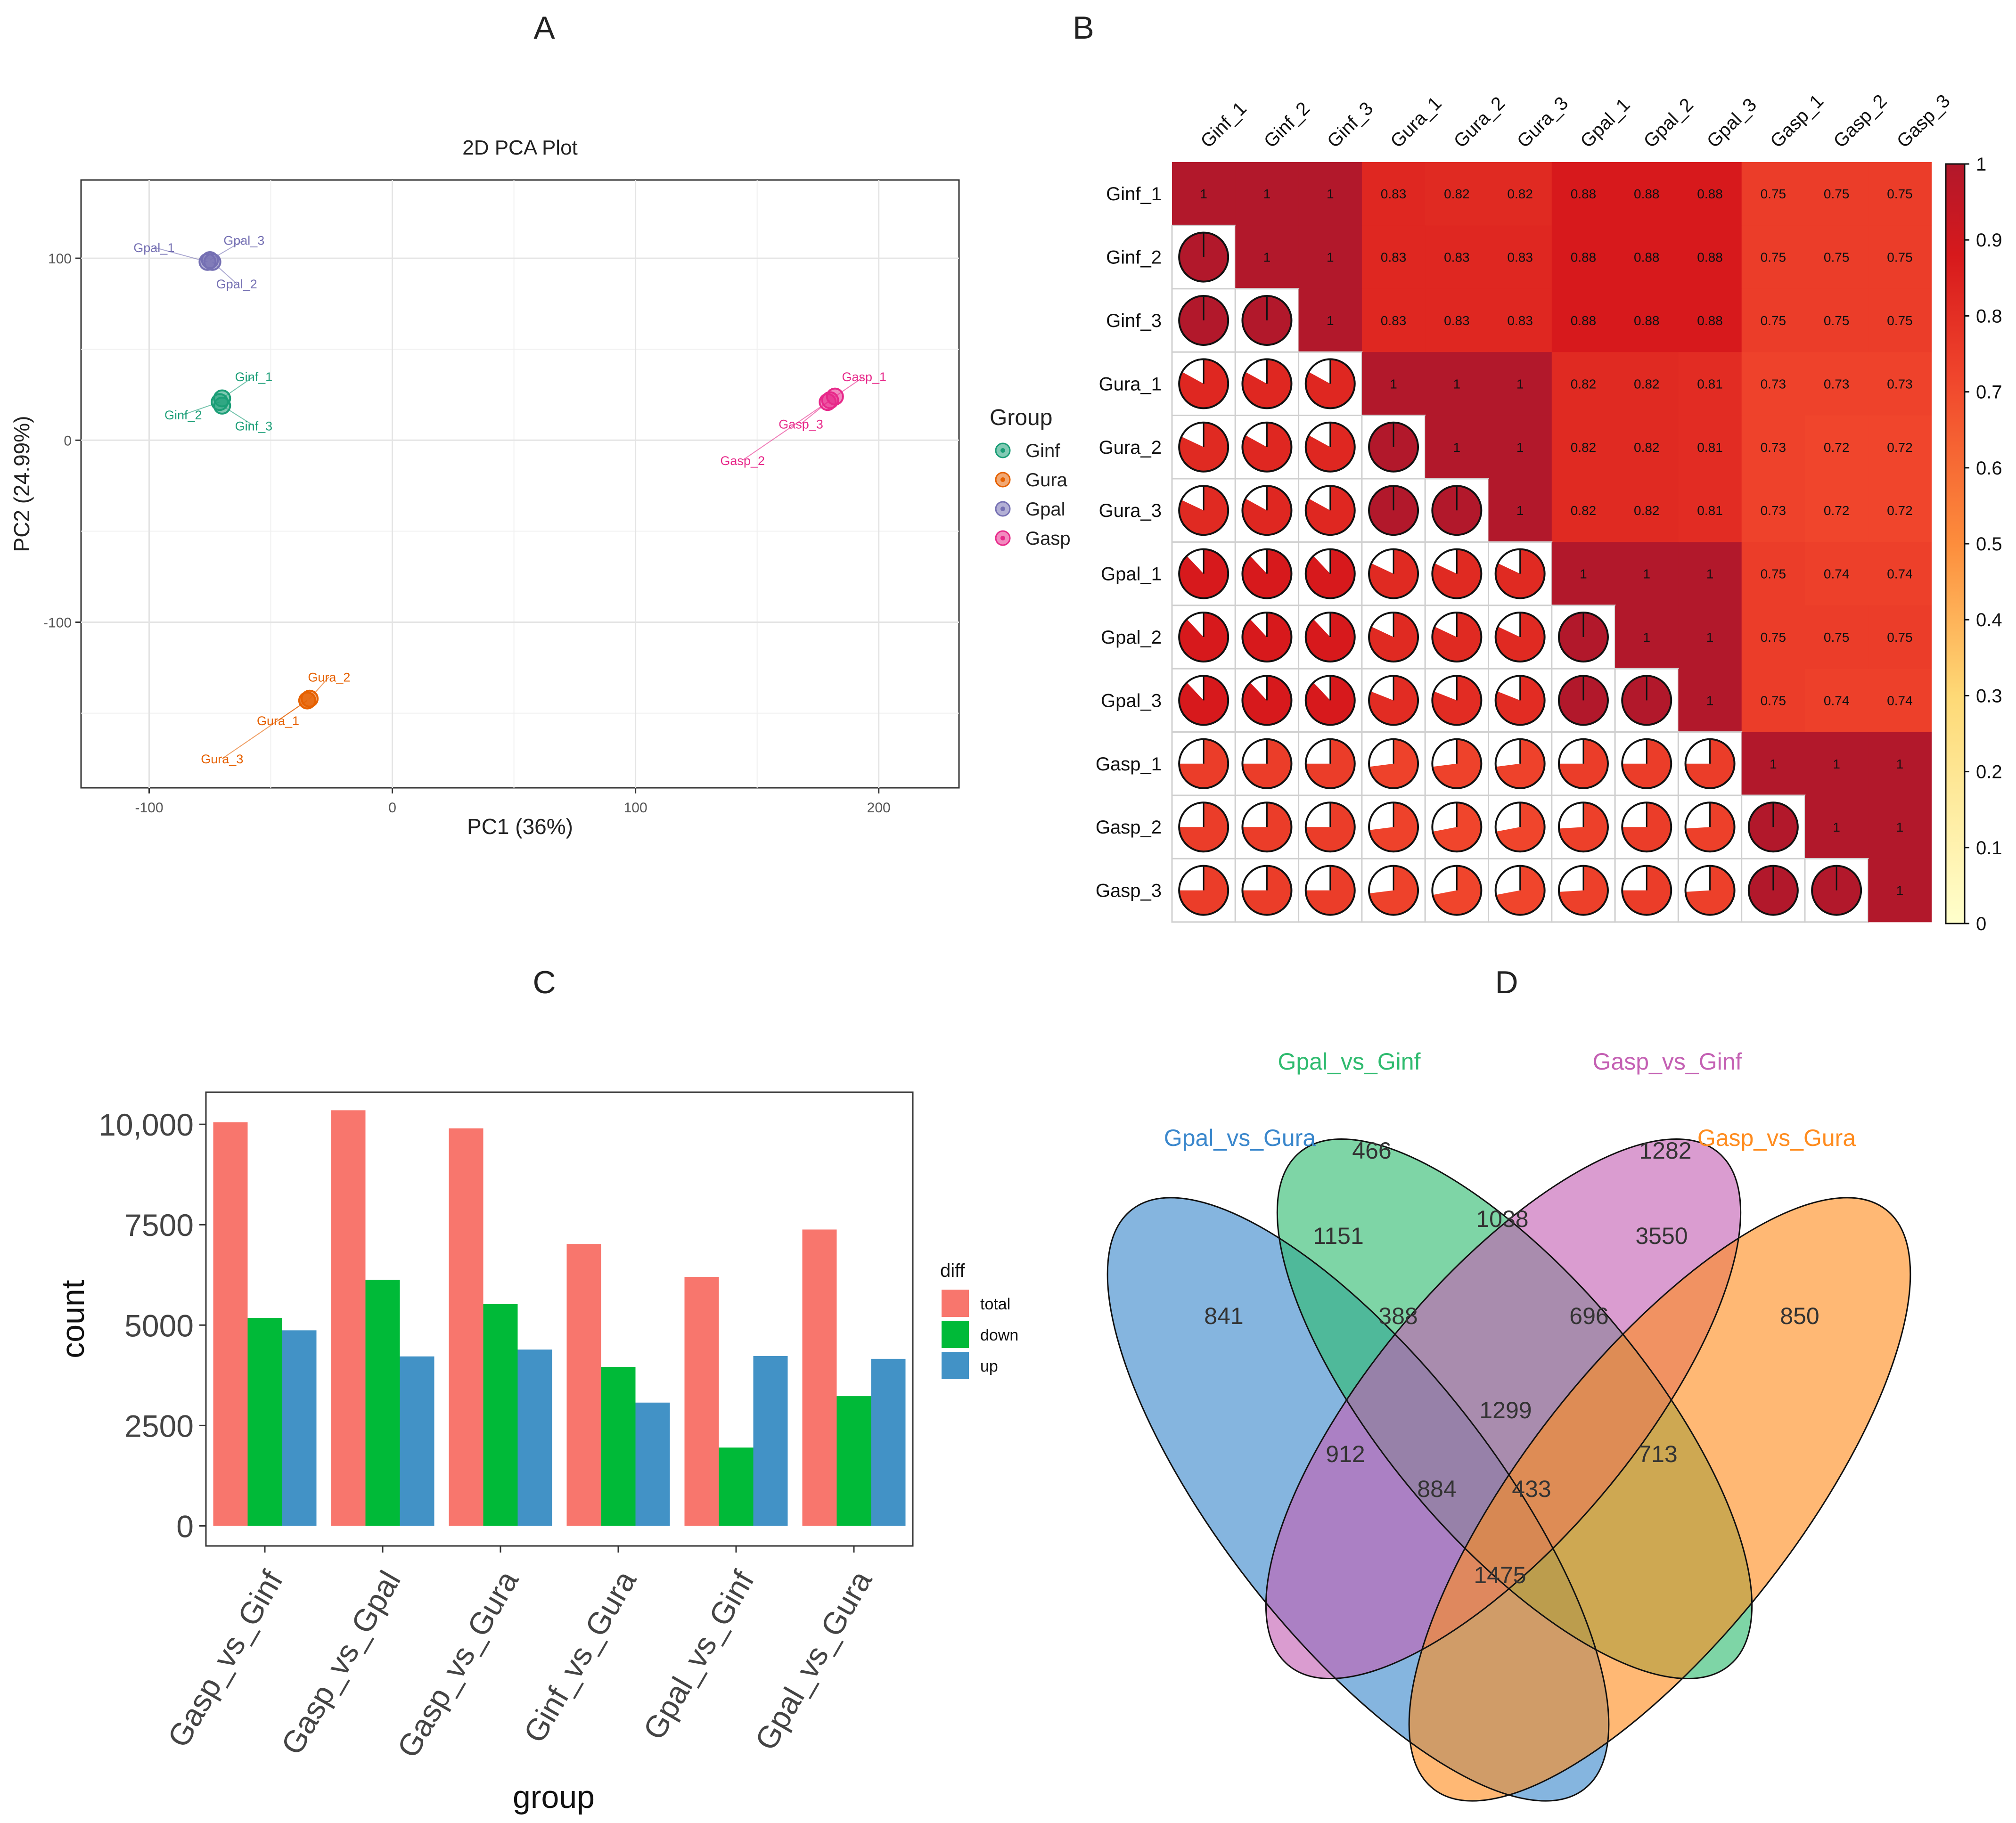 Image resolution: width=2016 pixels, height=1823 pixels. I want to click on bar-xtick-label: Ginf_vs_Gura, so click(579, 1657).